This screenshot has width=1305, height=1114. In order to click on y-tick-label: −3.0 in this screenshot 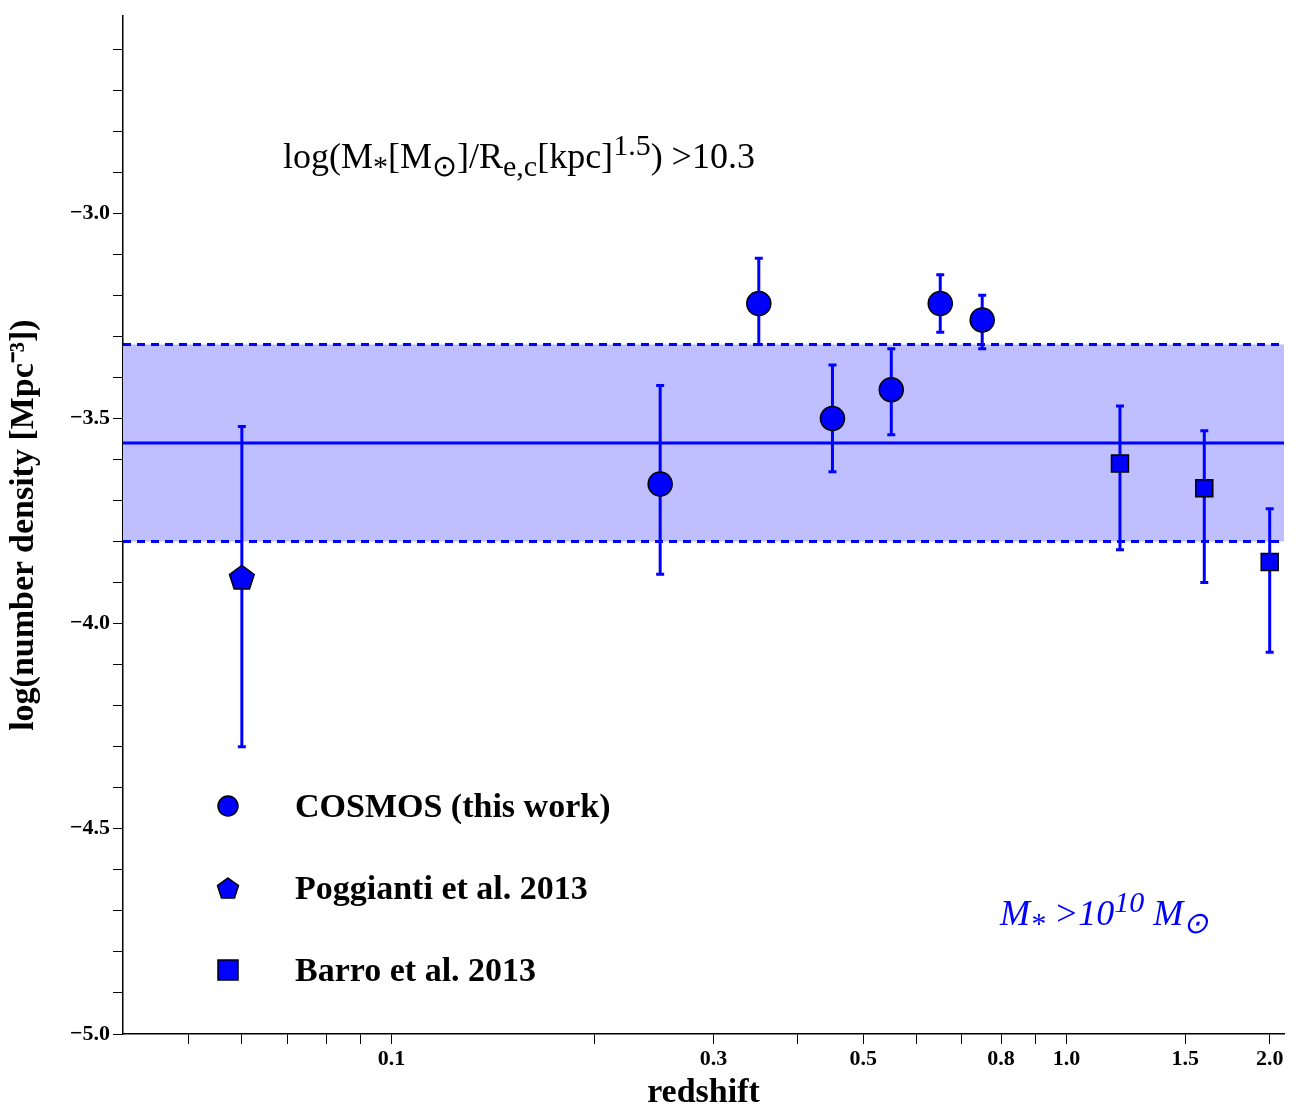, I will do `click(89, 211)`.